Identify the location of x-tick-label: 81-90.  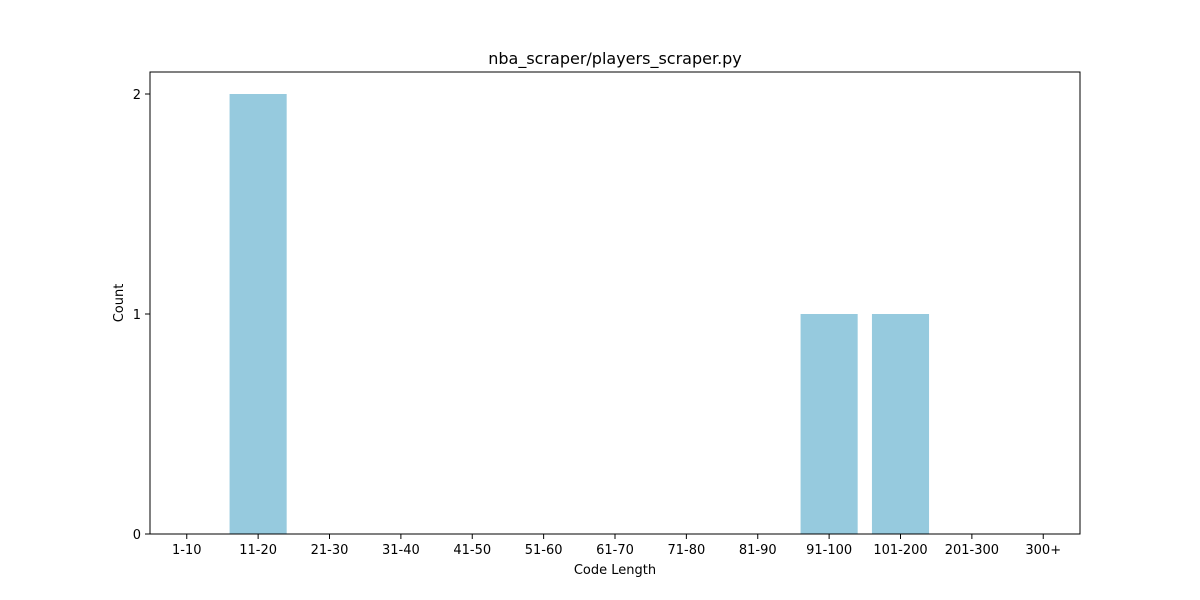
(758, 550).